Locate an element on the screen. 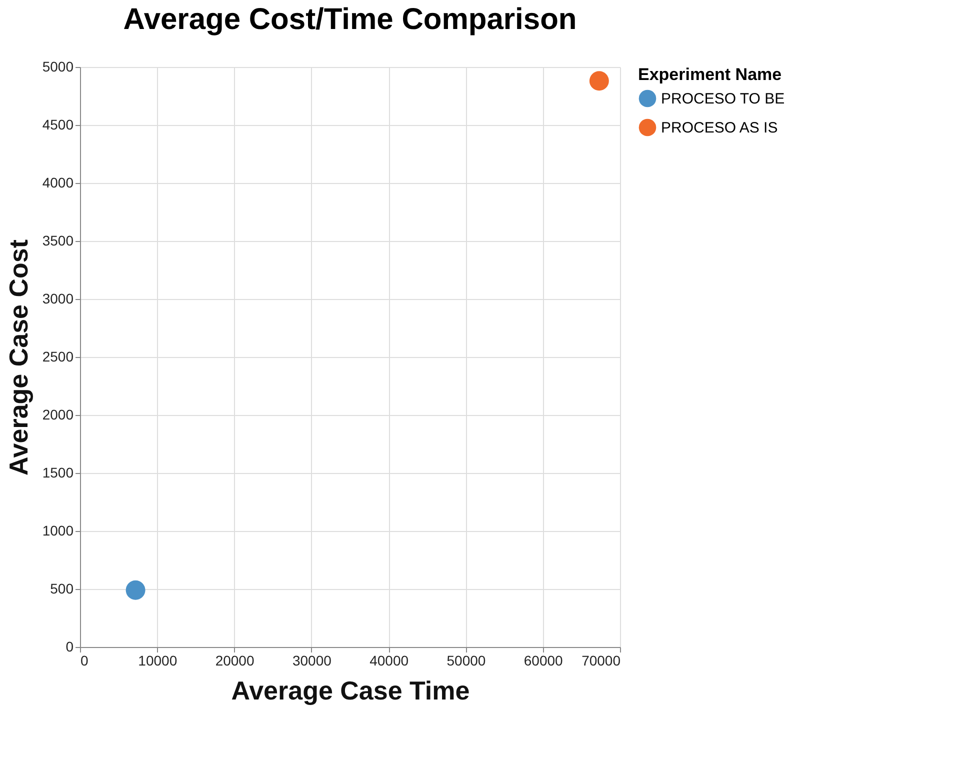 The image size is (955, 773). y-tick-label: 4500 is located at coordinates (58, 124).